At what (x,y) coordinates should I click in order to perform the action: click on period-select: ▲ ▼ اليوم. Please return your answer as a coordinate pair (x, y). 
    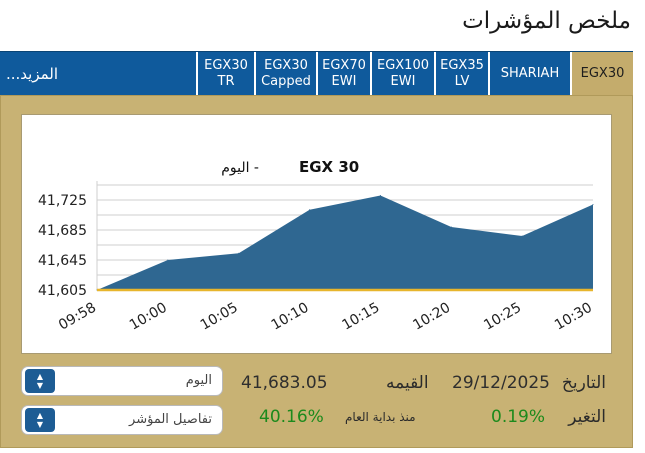
    Looking at the image, I should click on (122, 381).